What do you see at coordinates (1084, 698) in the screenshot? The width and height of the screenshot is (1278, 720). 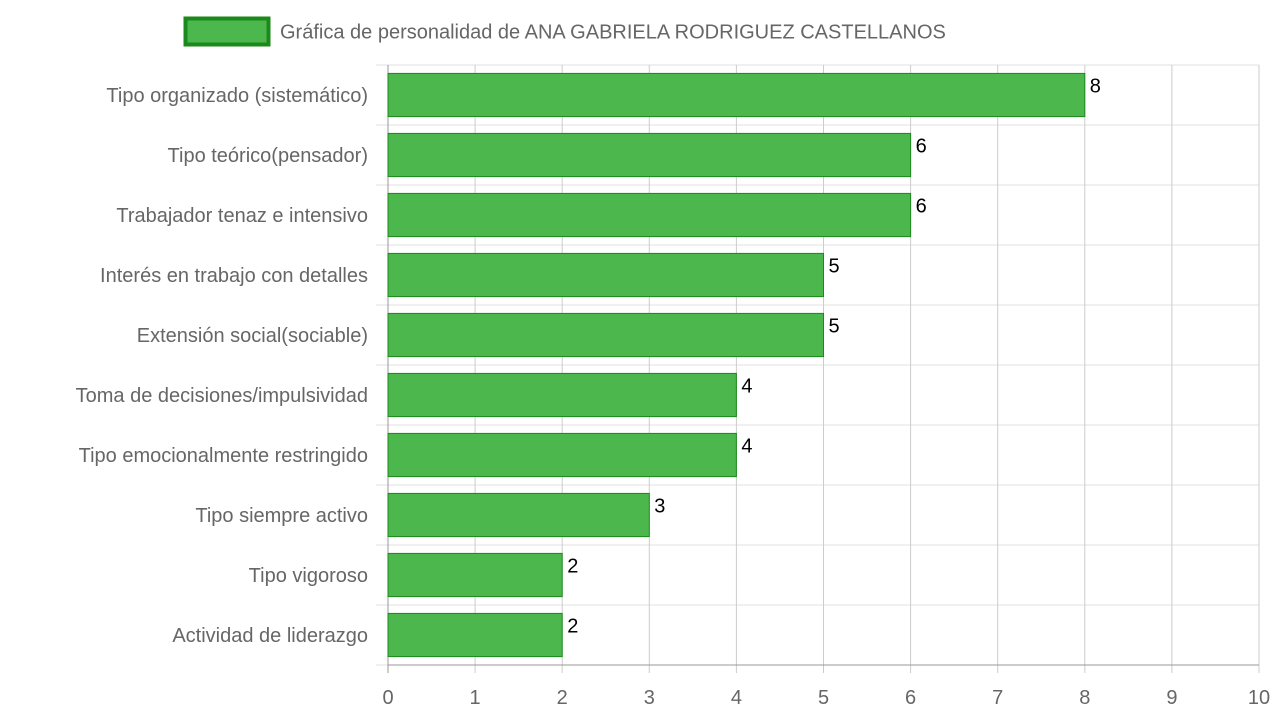 I see `x-tick-label: 8` at bounding box center [1084, 698].